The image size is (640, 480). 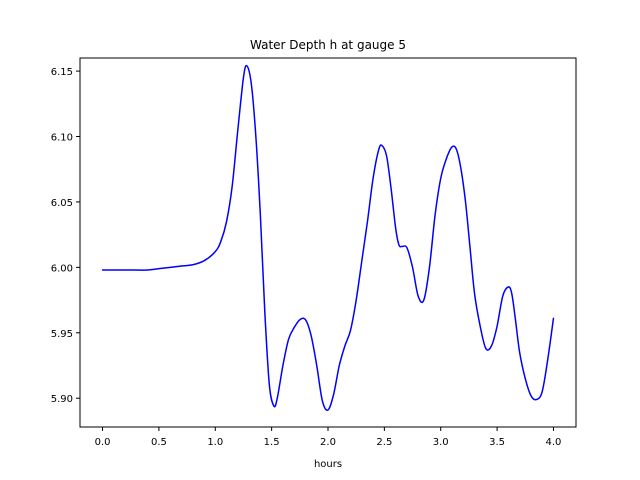 I want to click on y-tick-label: 5.95, so click(x=62, y=334).